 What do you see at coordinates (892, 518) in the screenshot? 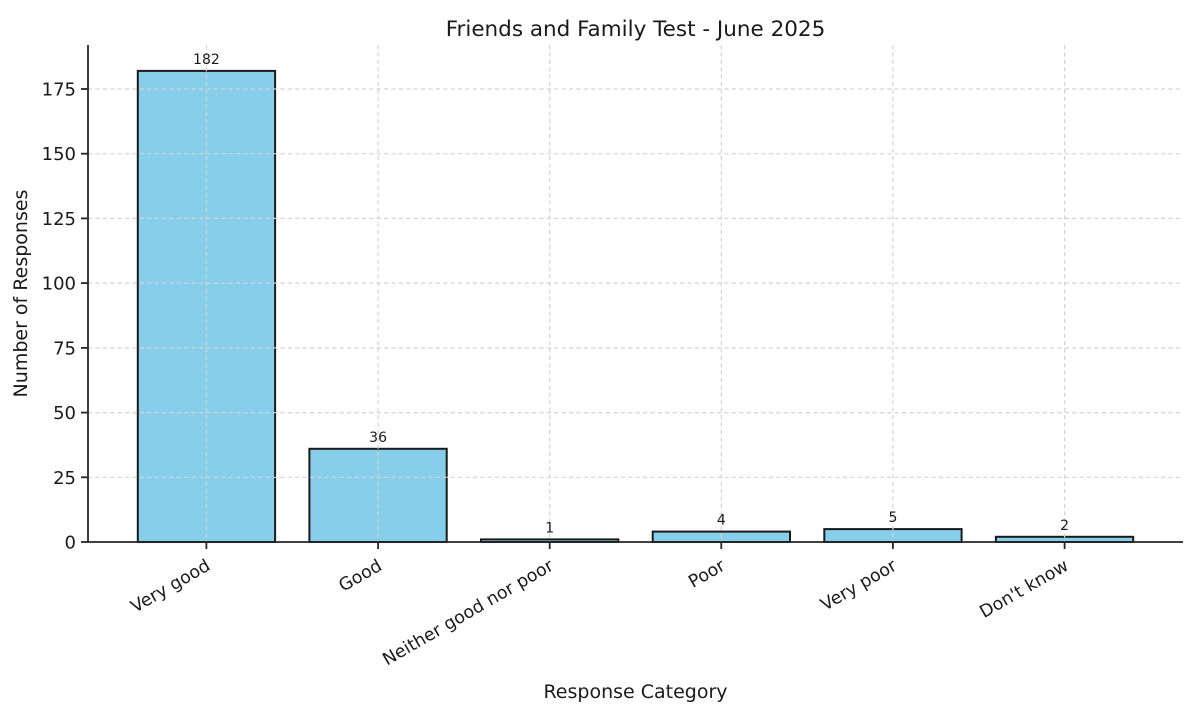
I see `bar-value-label: 5` at bounding box center [892, 518].